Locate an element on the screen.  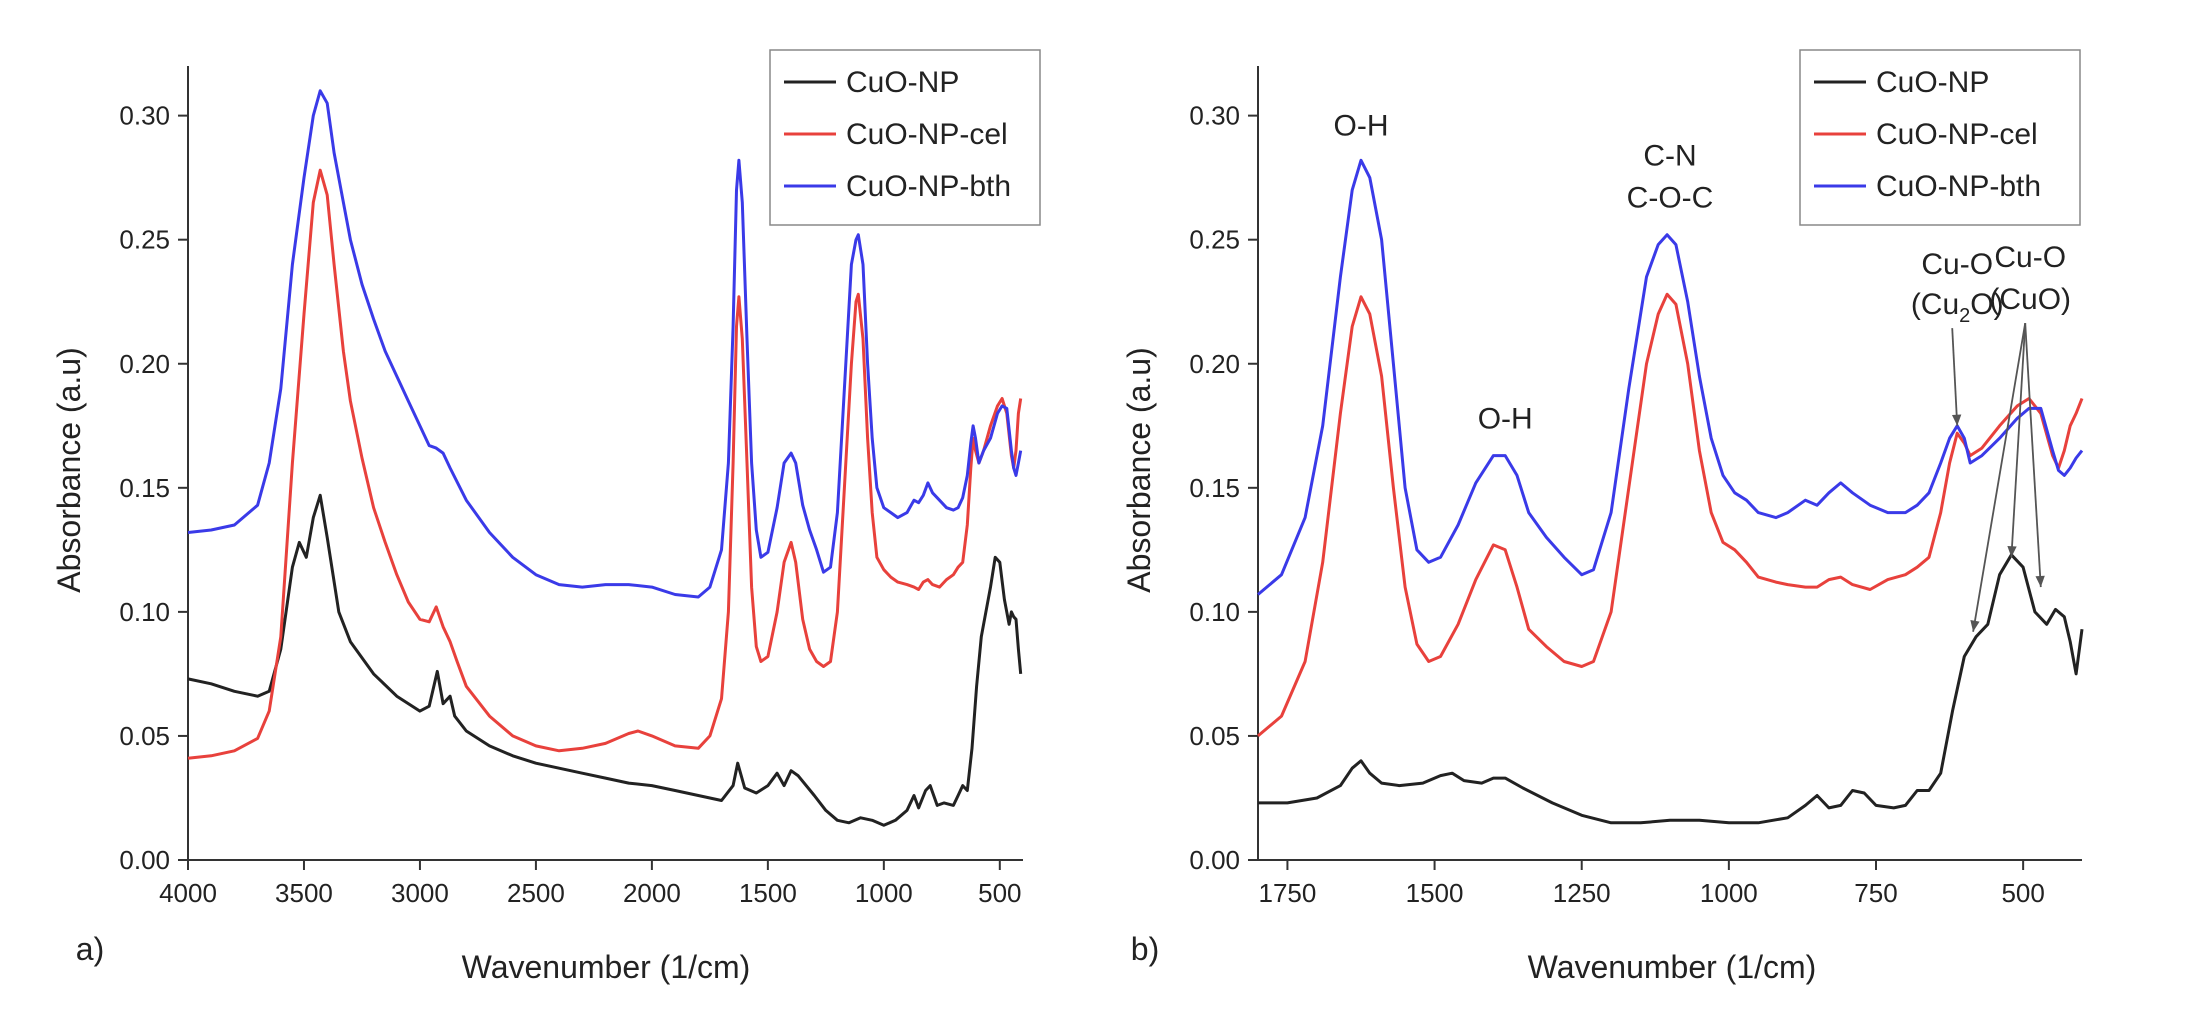
panel-b-label: b) is located at coordinates (1145, 949).